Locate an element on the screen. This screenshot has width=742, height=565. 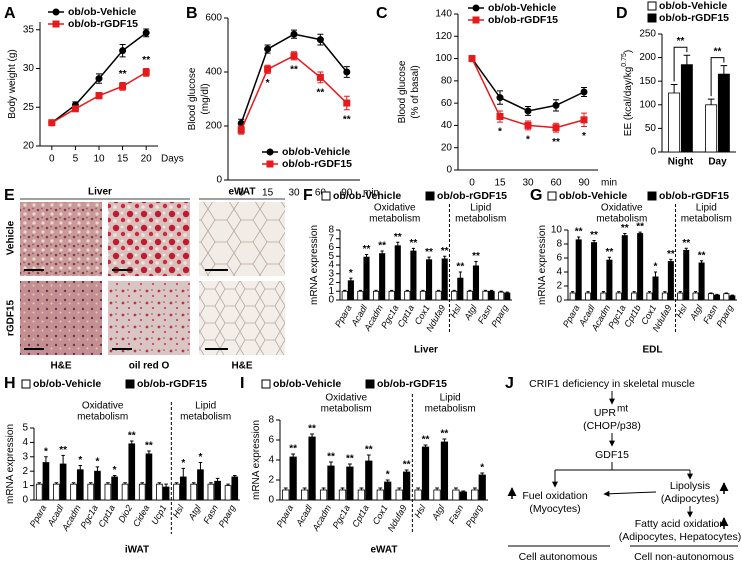
y-tick-label: 400 is located at coordinates (213, 72).